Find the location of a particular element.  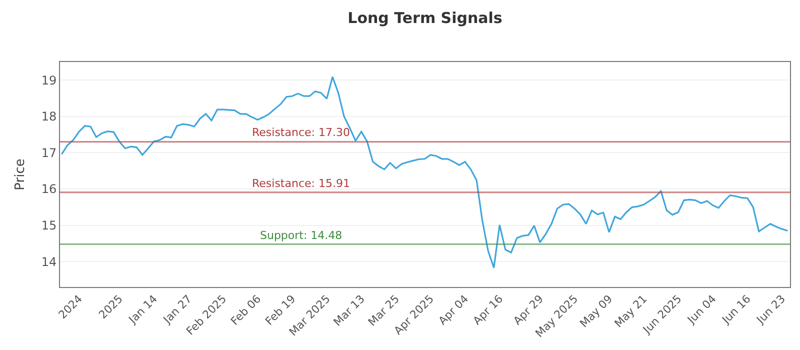

chart-title: Long Term Signals is located at coordinates (425, 17).